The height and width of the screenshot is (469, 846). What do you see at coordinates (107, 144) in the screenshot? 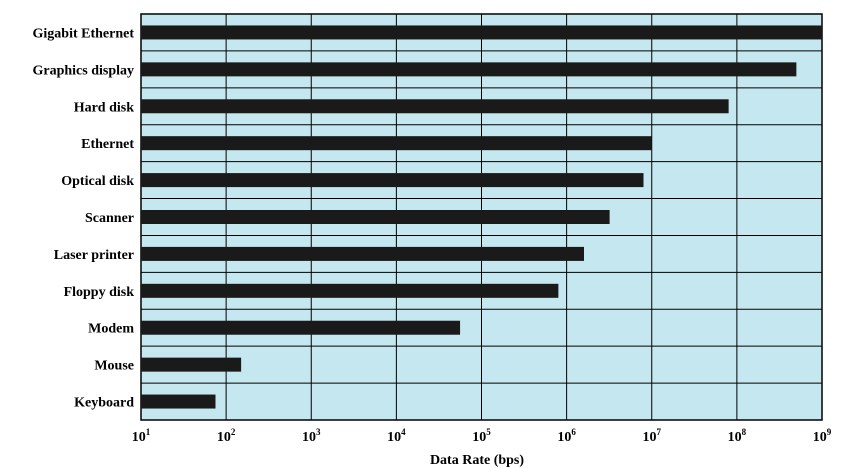
I see `category-label: Ethernet` at bounding box center [107, 144].